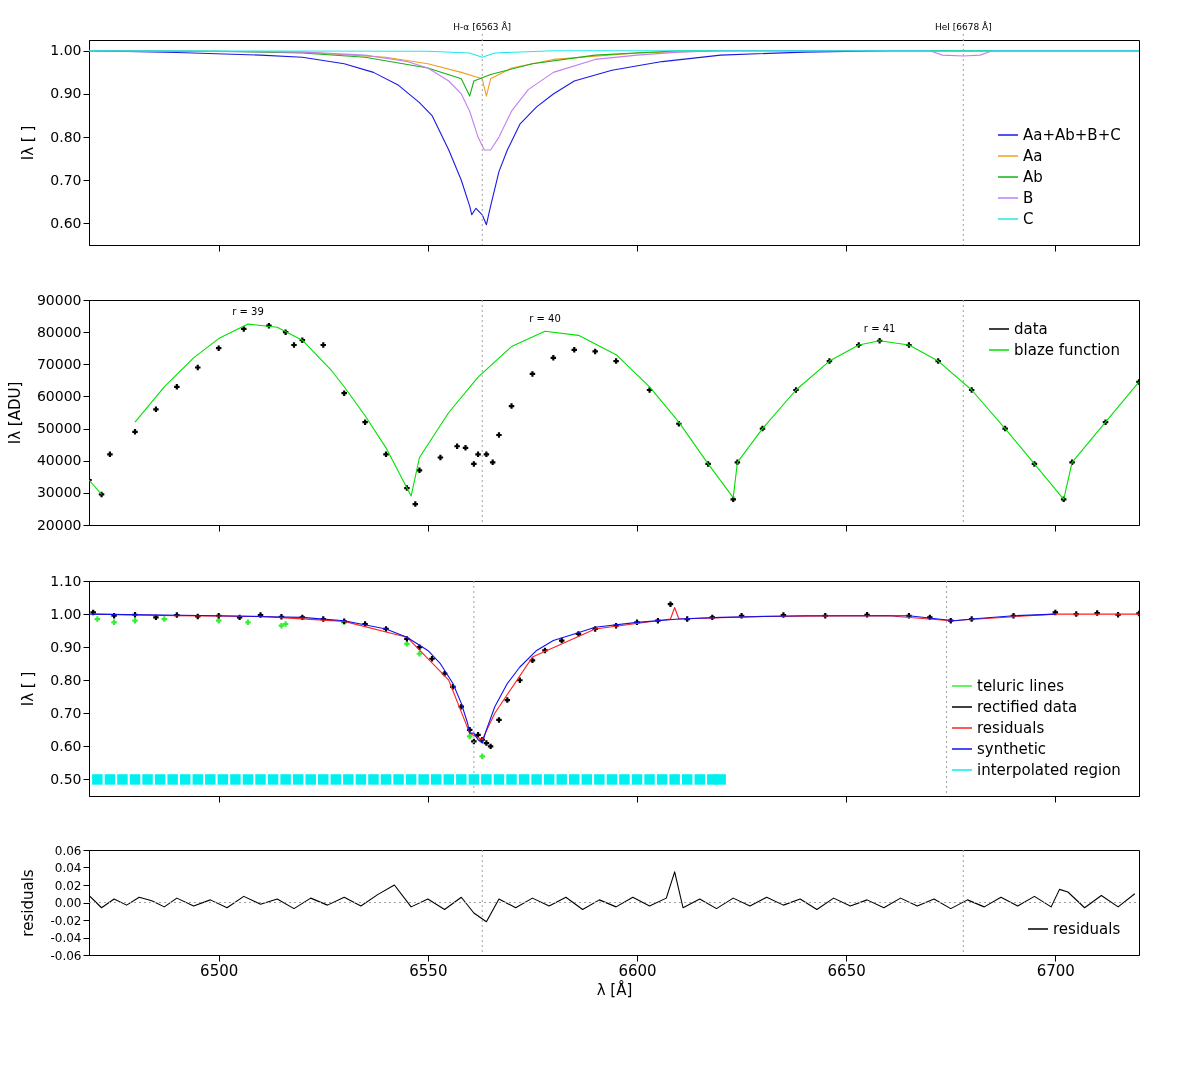  What do you see at coordinates (68, 885) in the screenshot?
I see `y-tick-label: 0.02` at bounding box center [68, 885].